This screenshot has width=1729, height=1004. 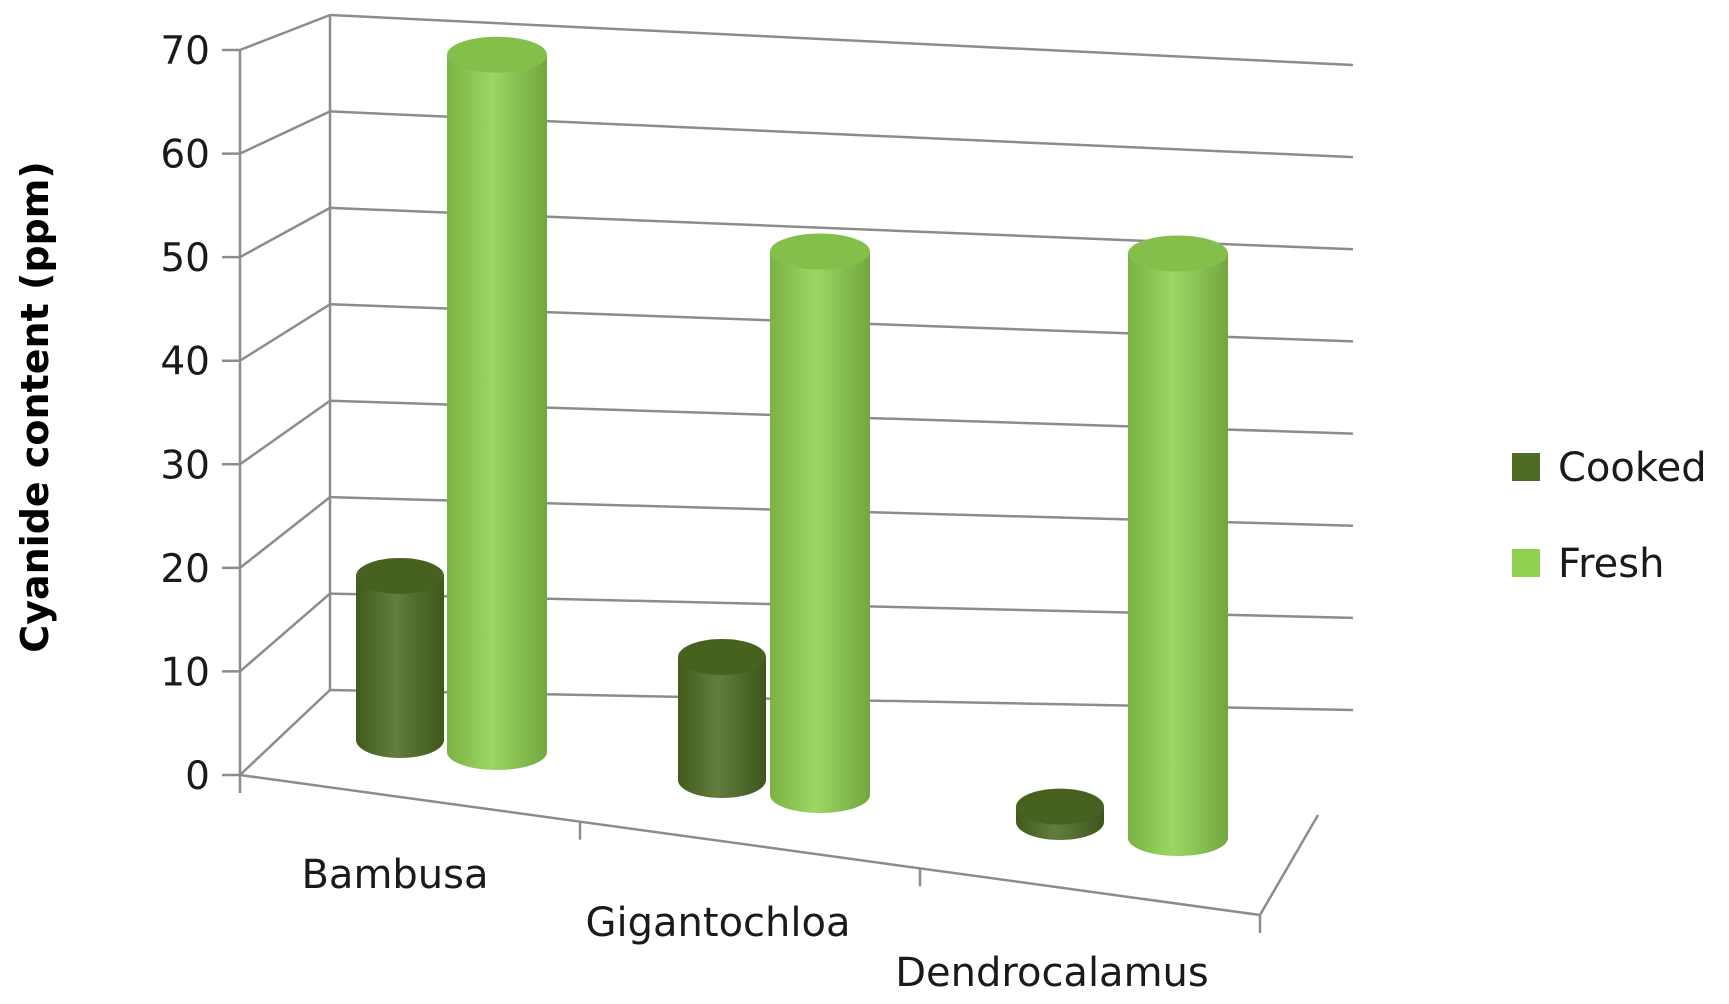 I want to click on floor-right-edge, so click(x=1289, y=865).